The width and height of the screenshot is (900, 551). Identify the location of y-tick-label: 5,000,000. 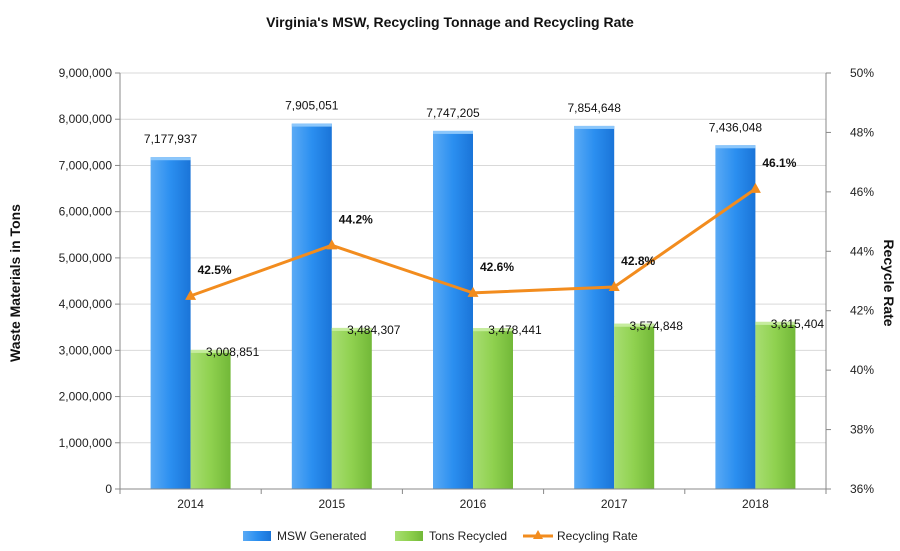
(86, 258).